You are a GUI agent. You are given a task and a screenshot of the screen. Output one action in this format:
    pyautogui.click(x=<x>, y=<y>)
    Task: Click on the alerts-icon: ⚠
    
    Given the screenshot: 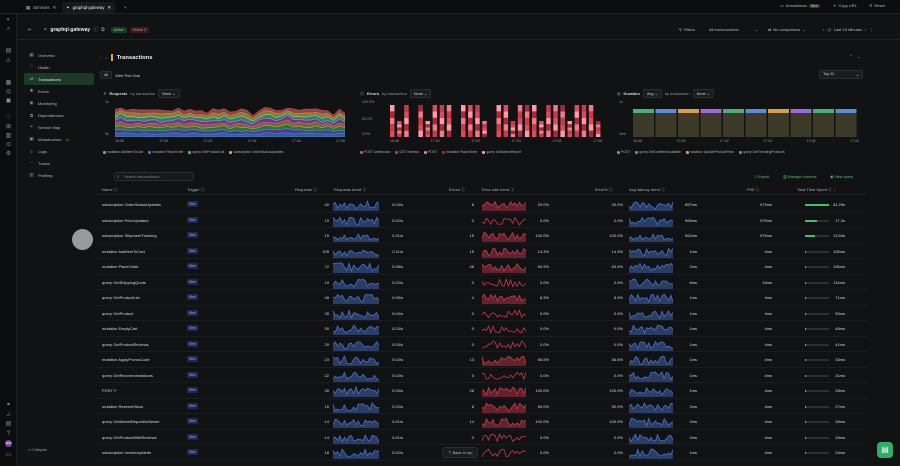 What is the action you would take?
    pyautogui.click(x=8, y=61)
    